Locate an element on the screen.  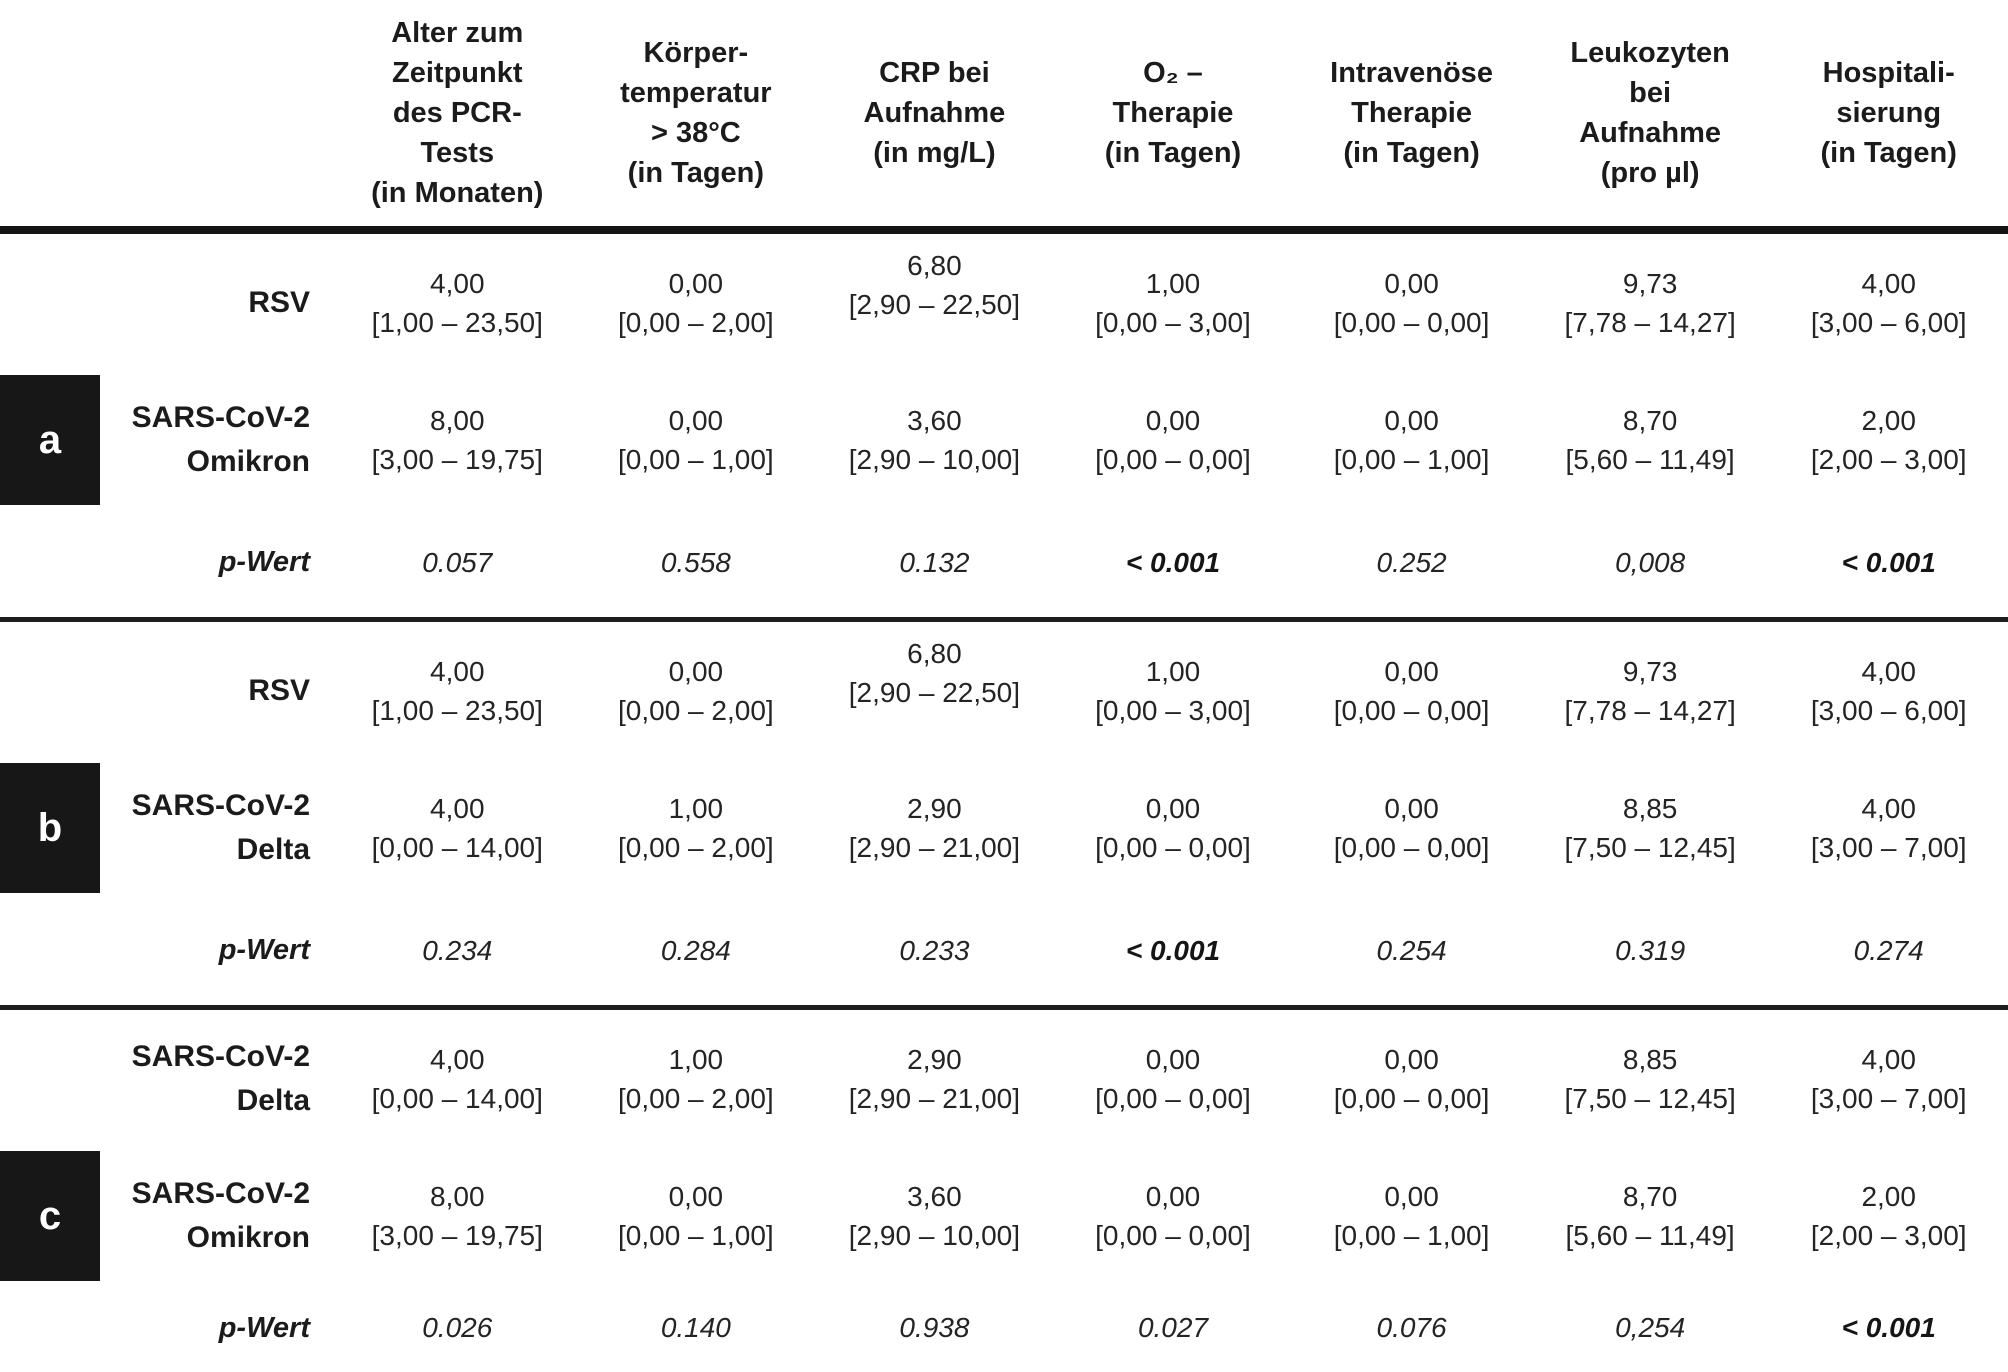
value-cell: 8,70 [5,60 – 11,49] is located at coordinates (1650, 1216).